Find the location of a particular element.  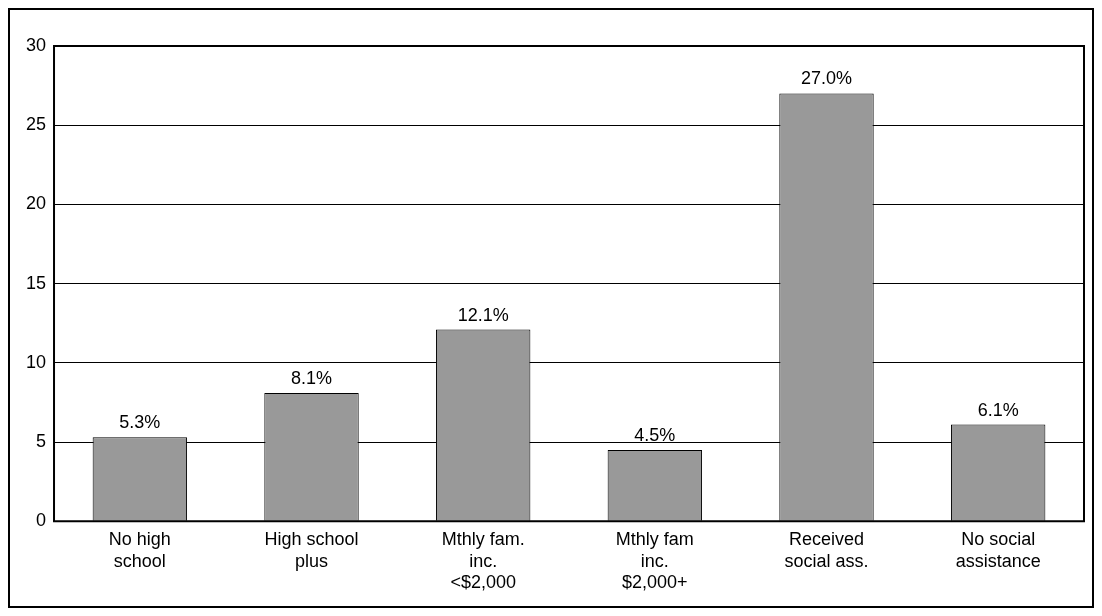

data-label: 12.1% is located at coordinates (483, 314).